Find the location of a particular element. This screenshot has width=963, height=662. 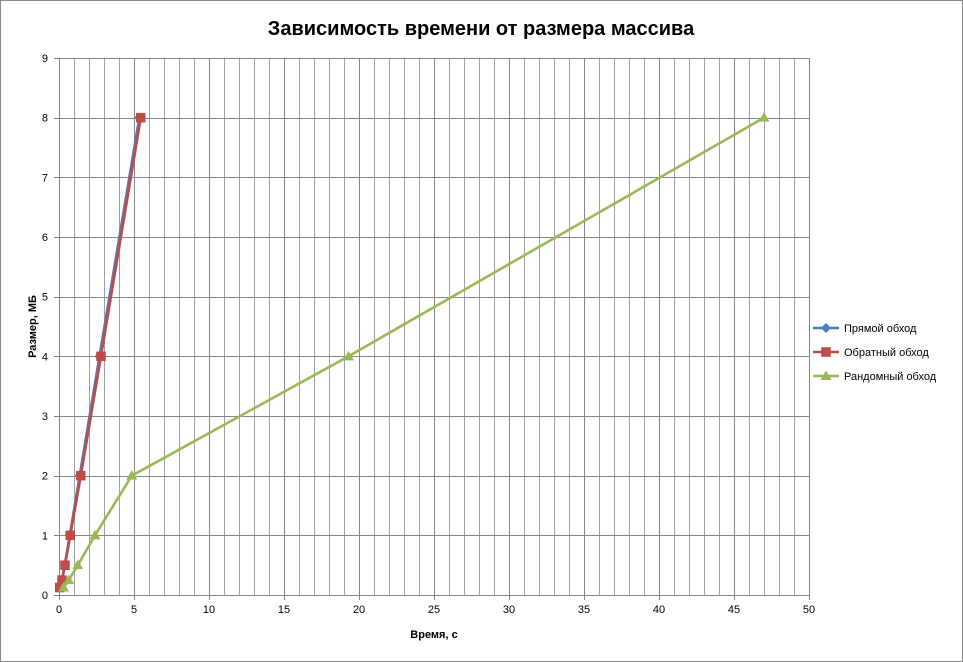

y-tick-label: 7 is located at coordinates (45, 178).